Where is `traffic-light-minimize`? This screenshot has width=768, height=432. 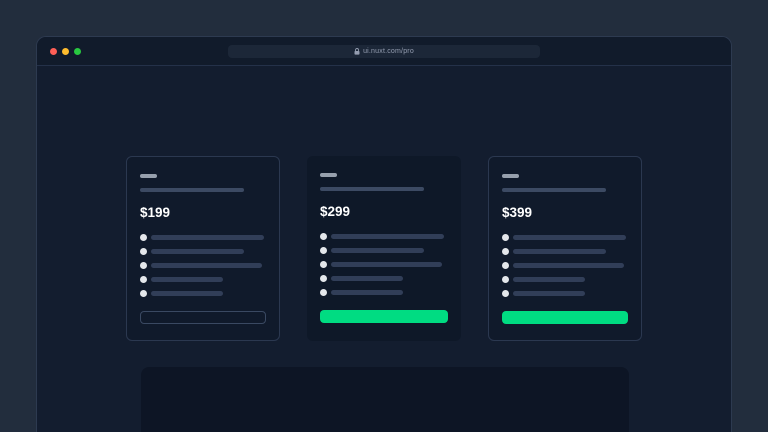
traffic-light-minimize is located at coordinates (65, 51).